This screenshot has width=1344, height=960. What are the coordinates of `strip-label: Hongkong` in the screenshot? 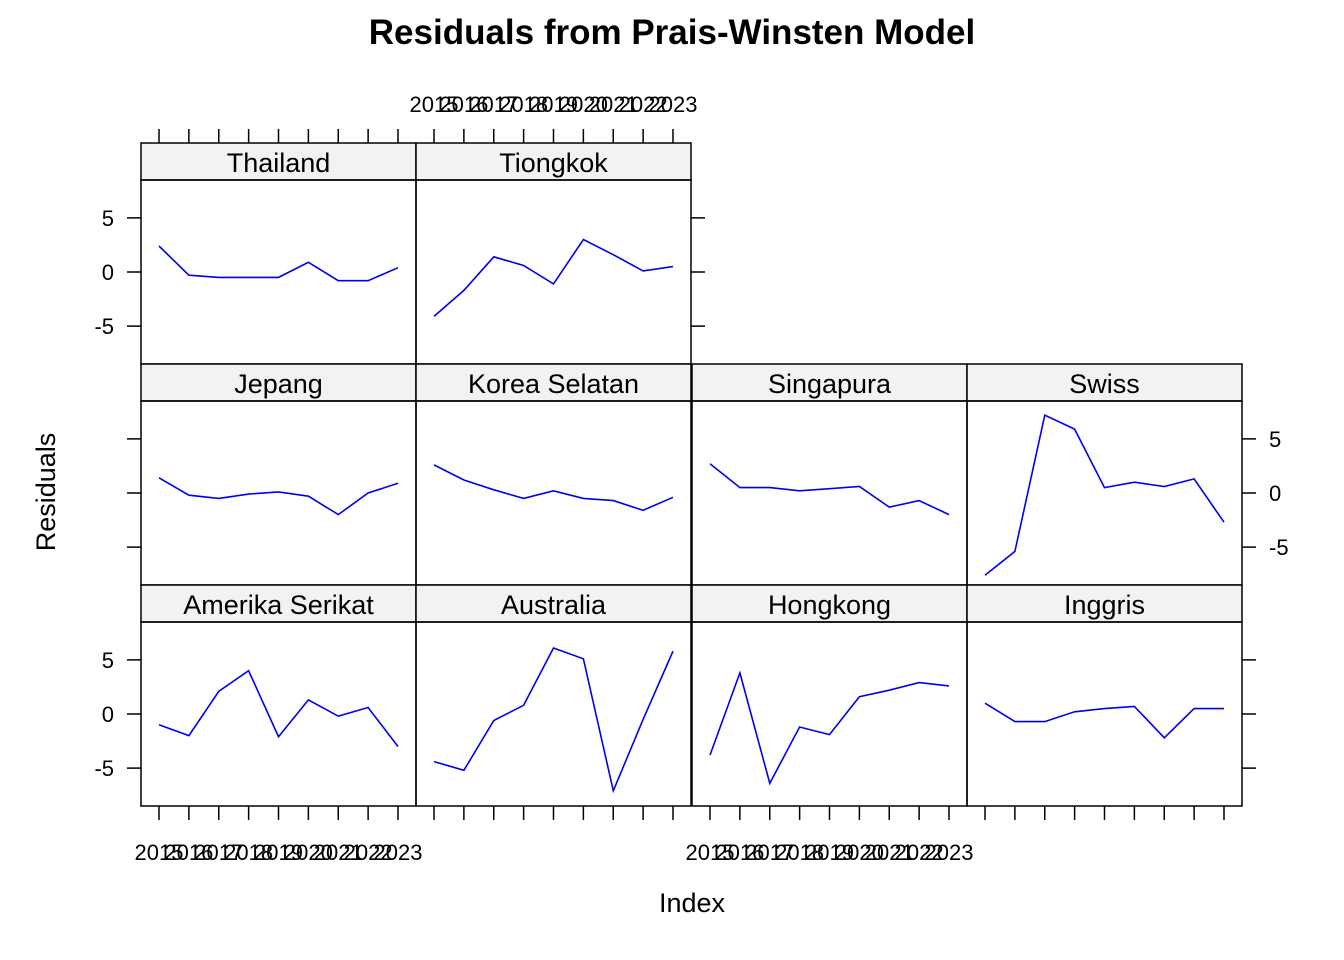 It's located at (829, 605).